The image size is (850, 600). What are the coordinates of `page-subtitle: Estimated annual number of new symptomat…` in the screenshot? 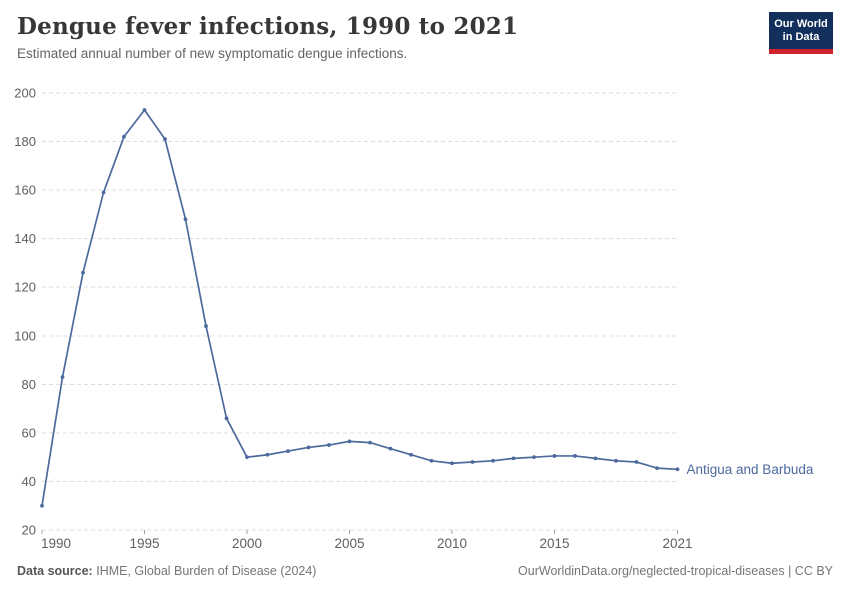 It's located at (212, 53).